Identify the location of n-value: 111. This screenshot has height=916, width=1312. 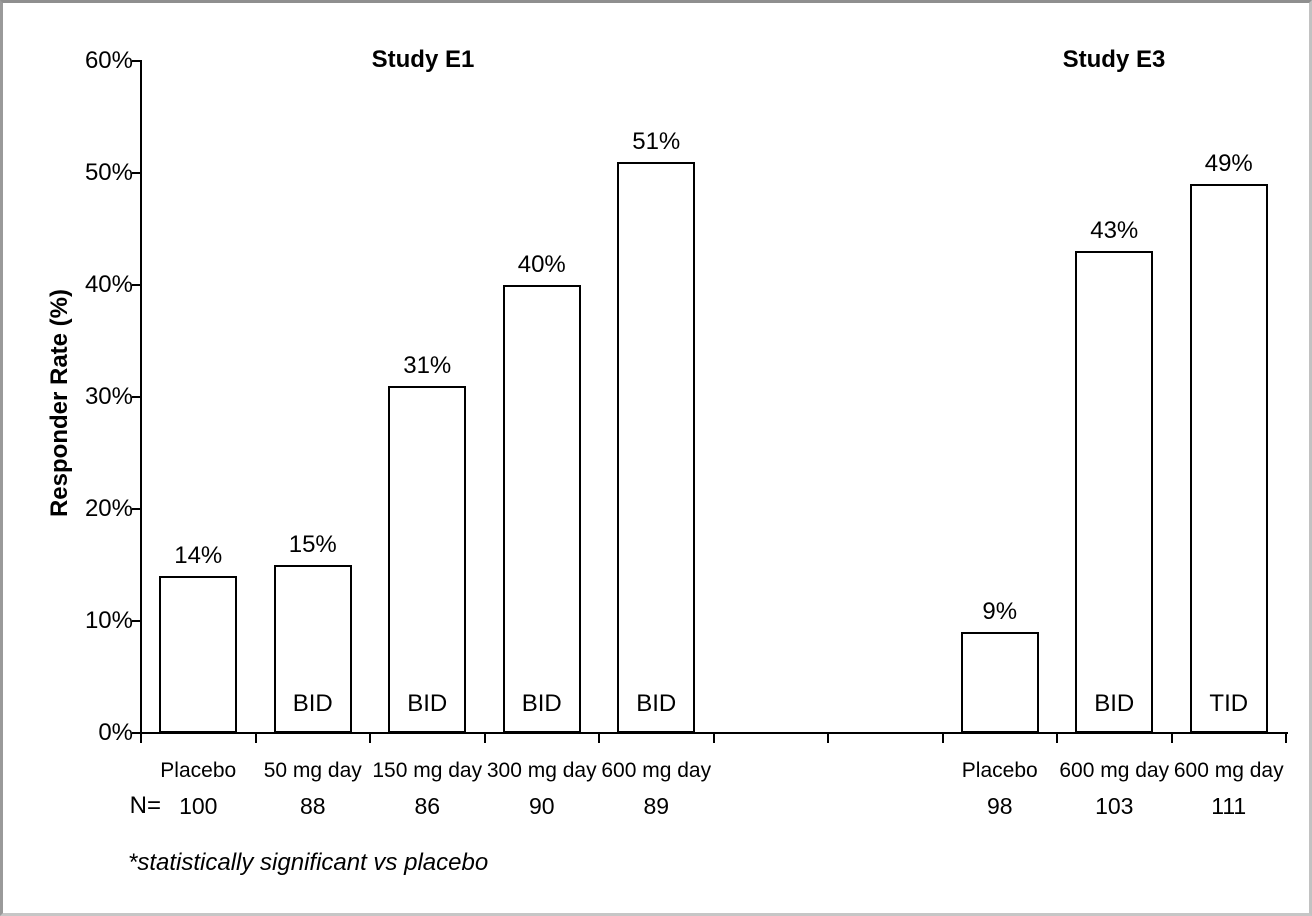
(1229, 806).